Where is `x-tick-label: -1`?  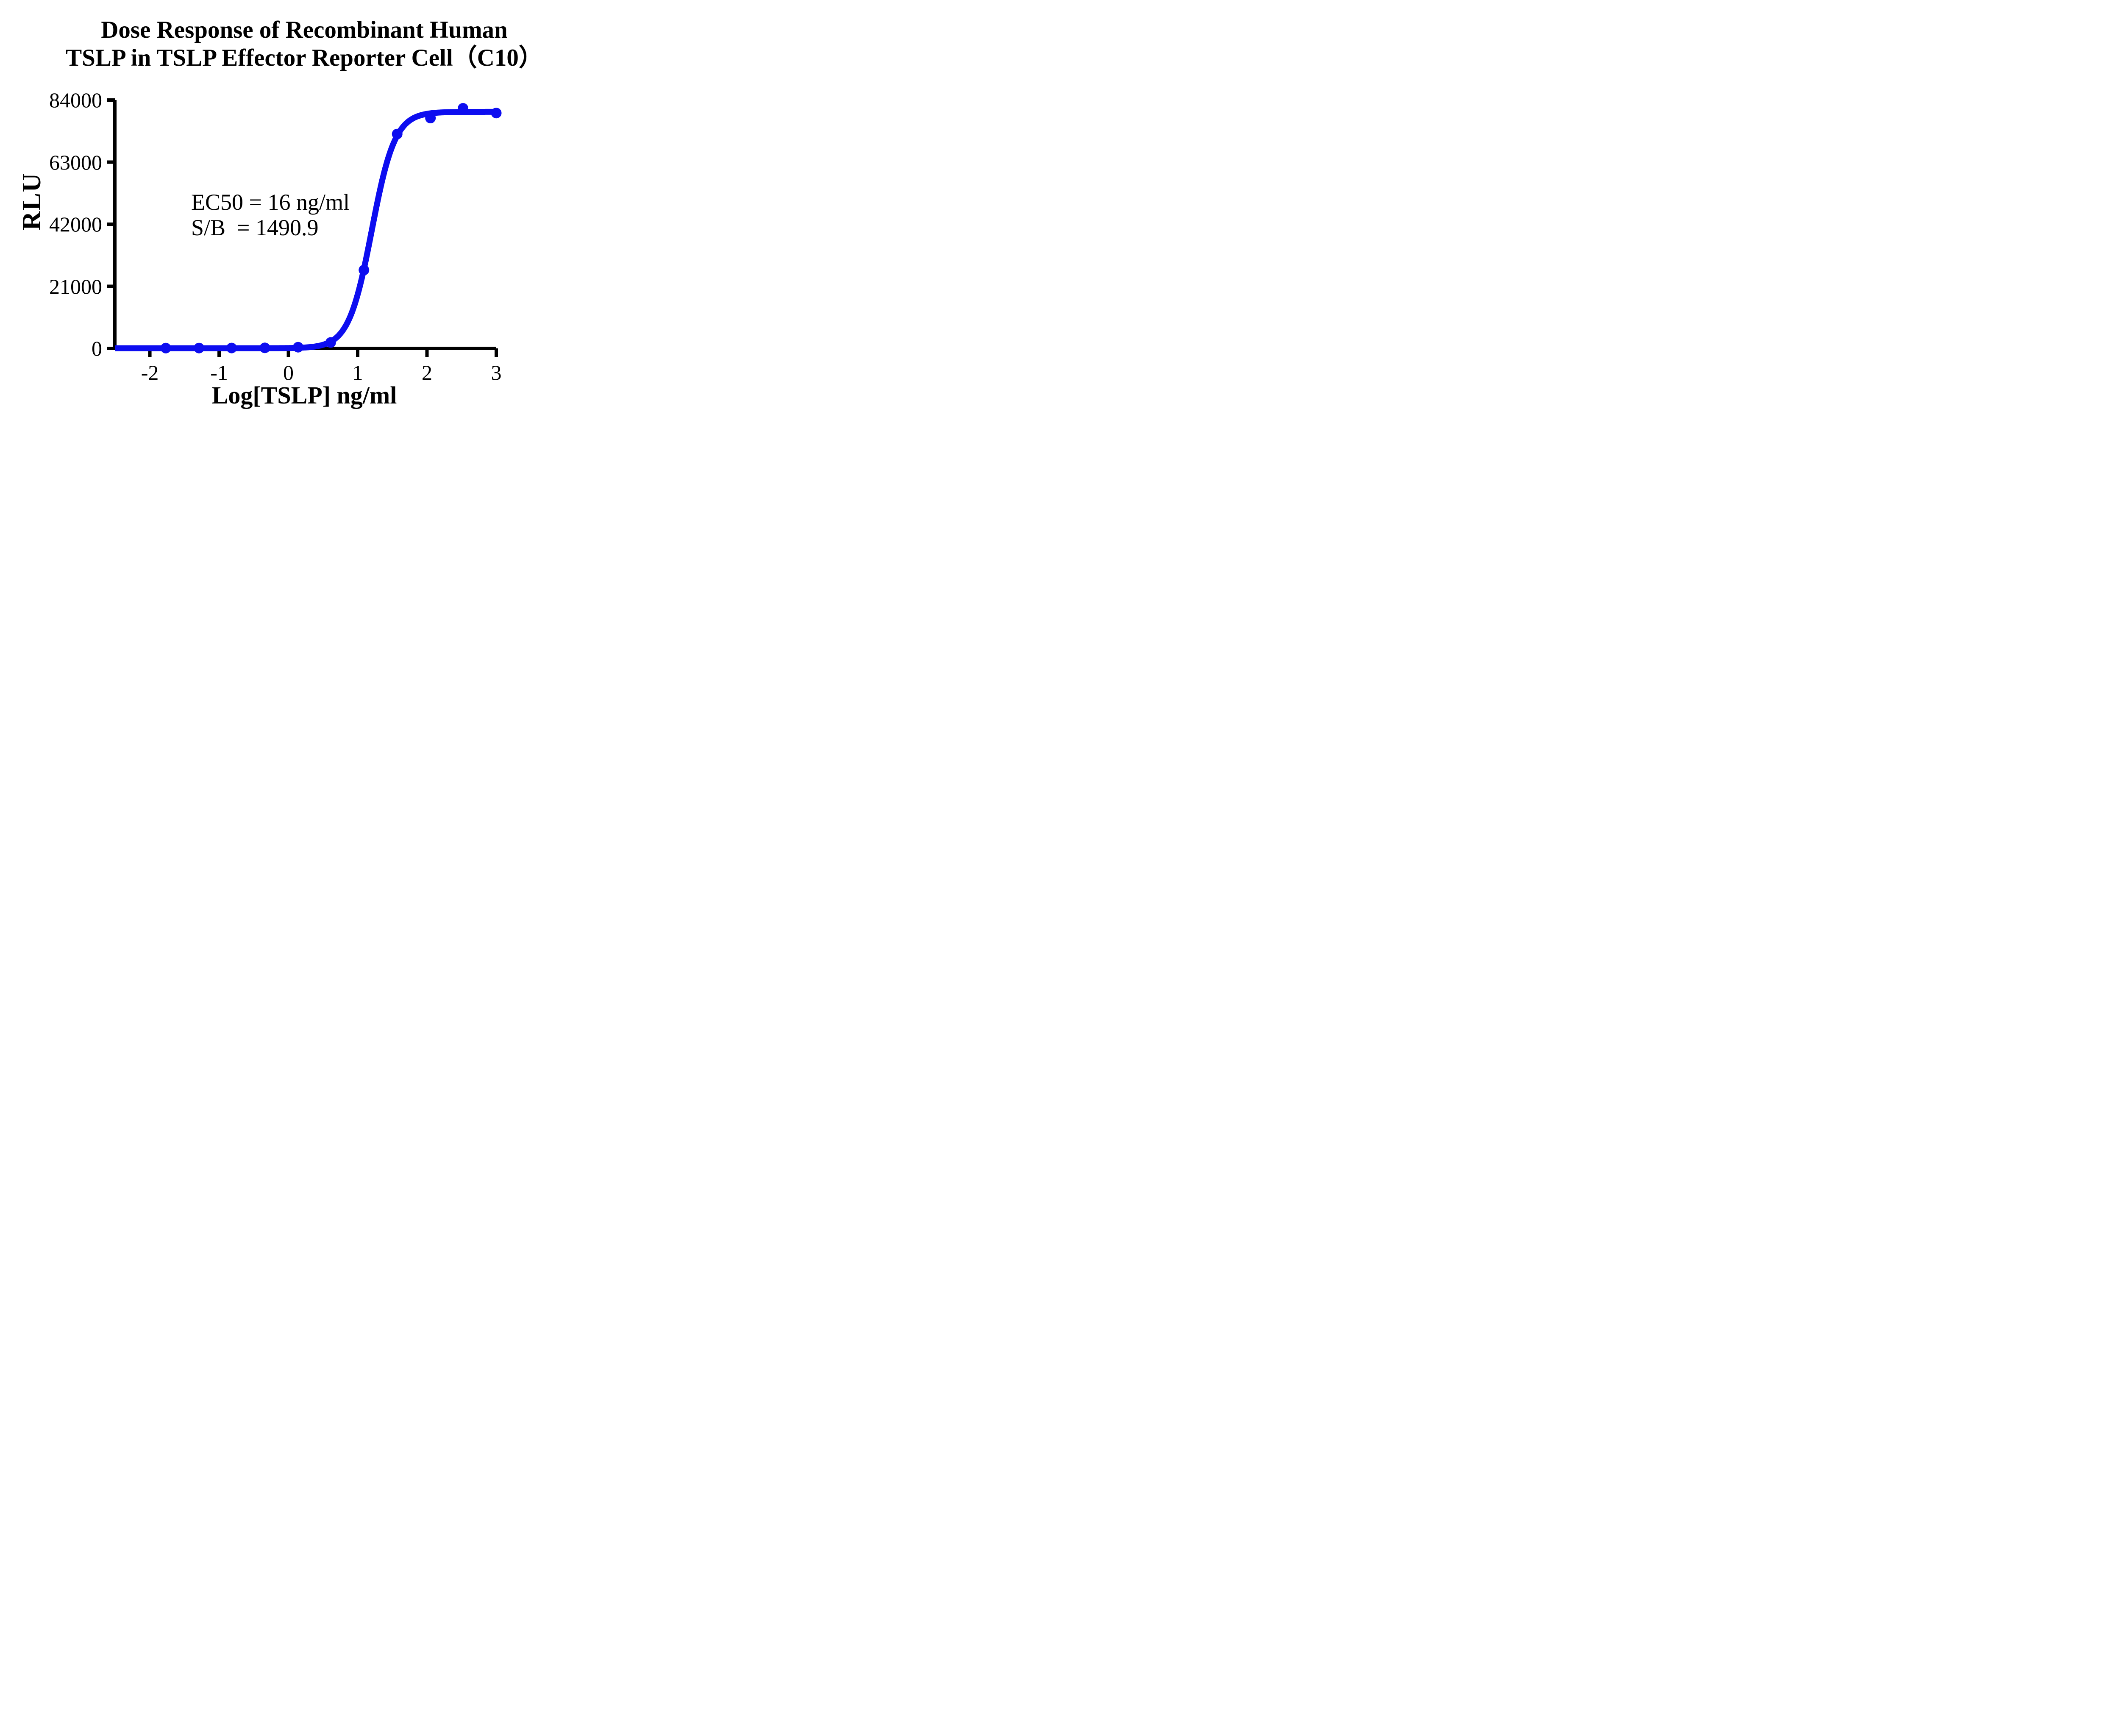 x-tick-label: -1 is located at coordinates (219, 372).